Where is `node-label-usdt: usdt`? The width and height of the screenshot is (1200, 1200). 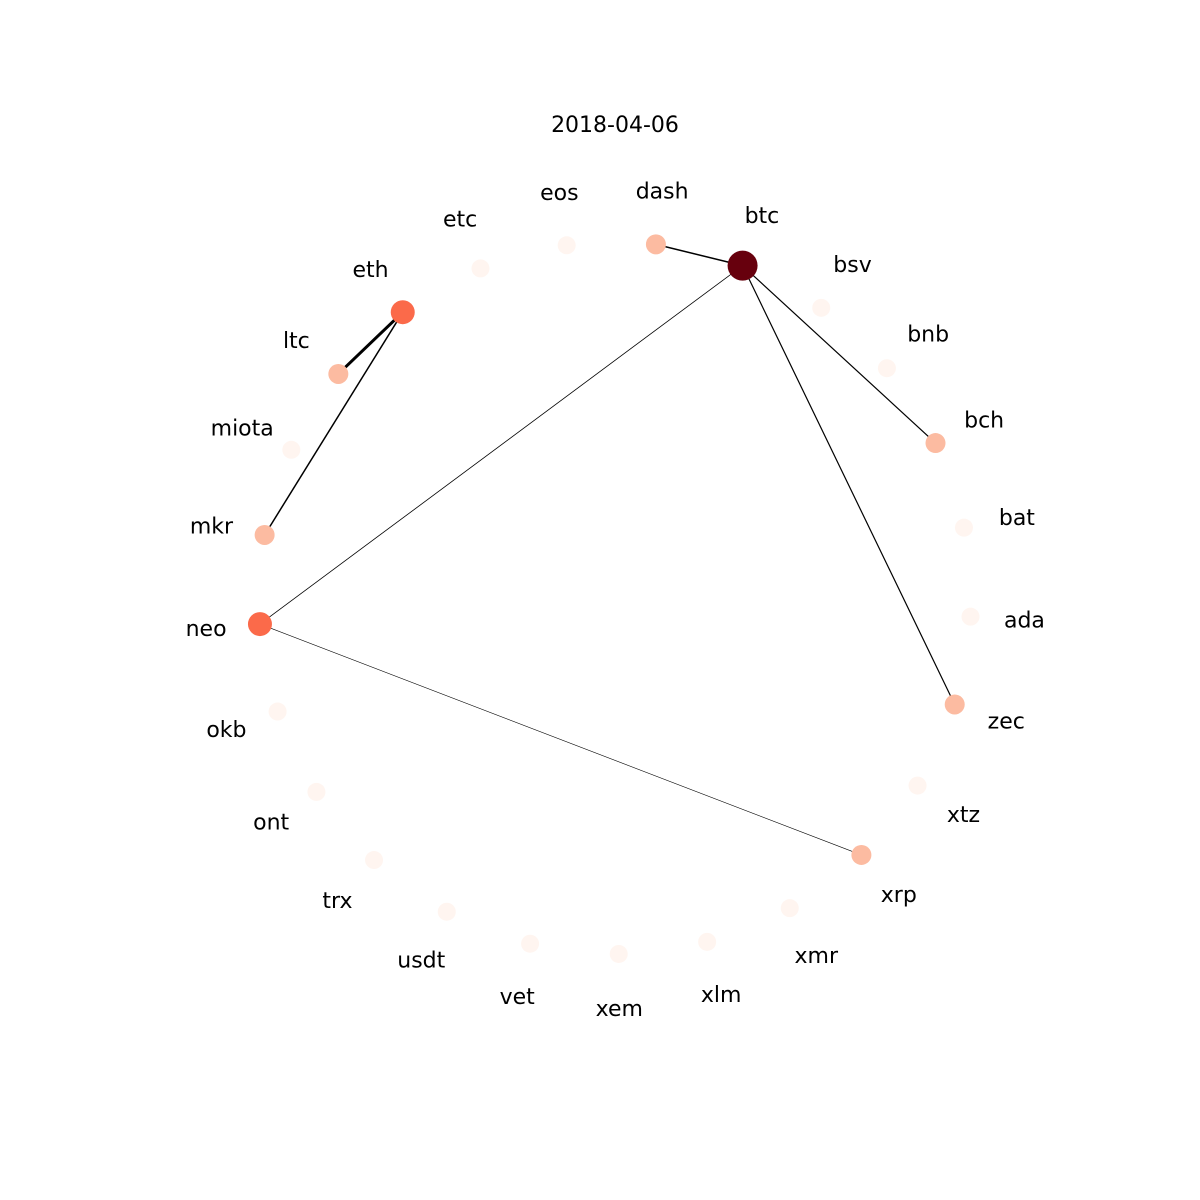
node-label-usdt: usdt is located at coordinates (421, 960).